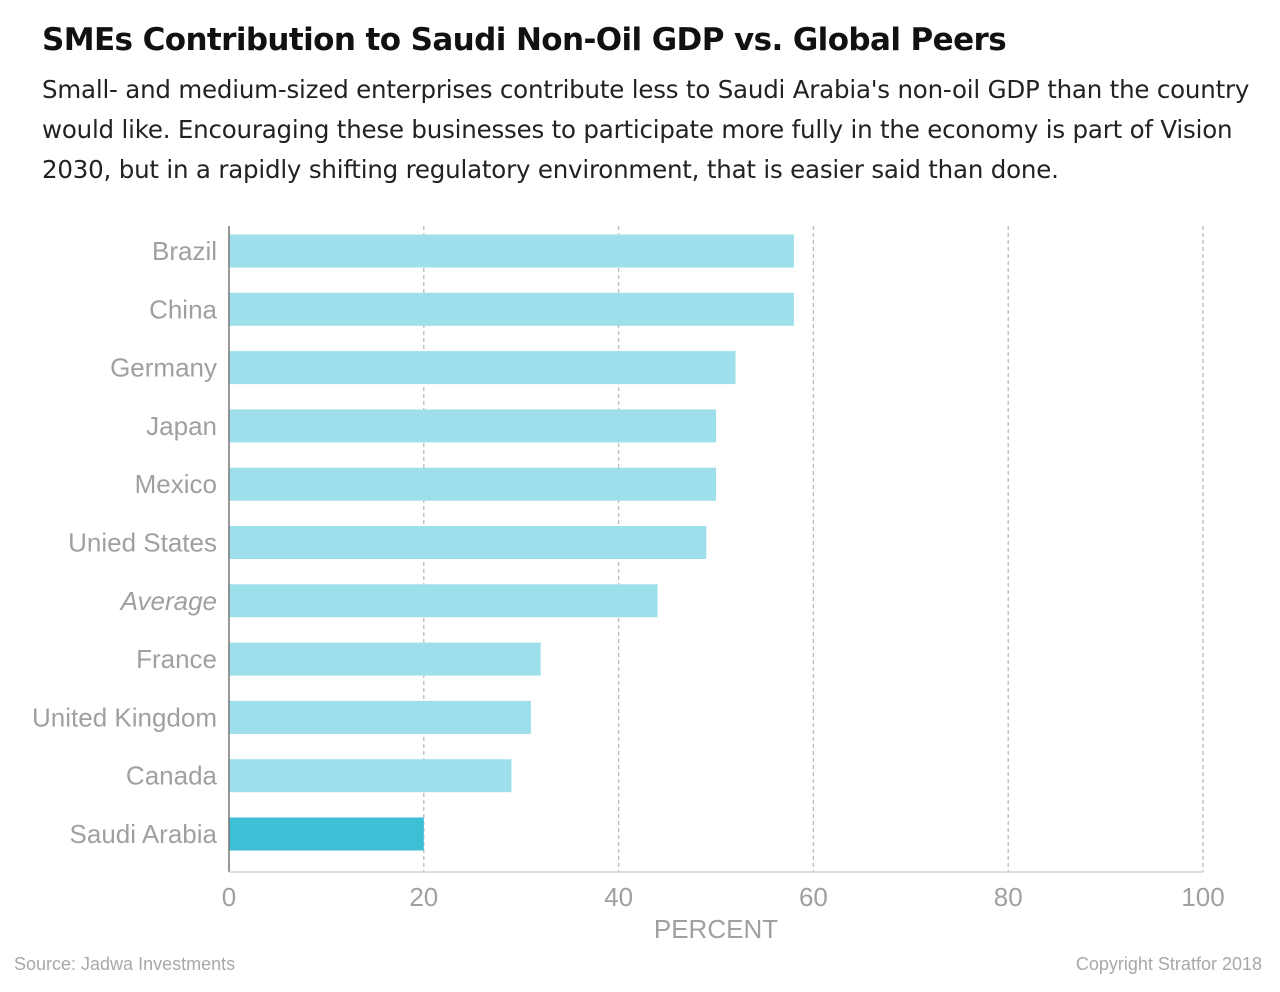 This screenshot has width=1280, height=992. What do you see at coordinates (176, 659) in the screenshot?
I see `category-label: France` at bounding box center [176, 659].